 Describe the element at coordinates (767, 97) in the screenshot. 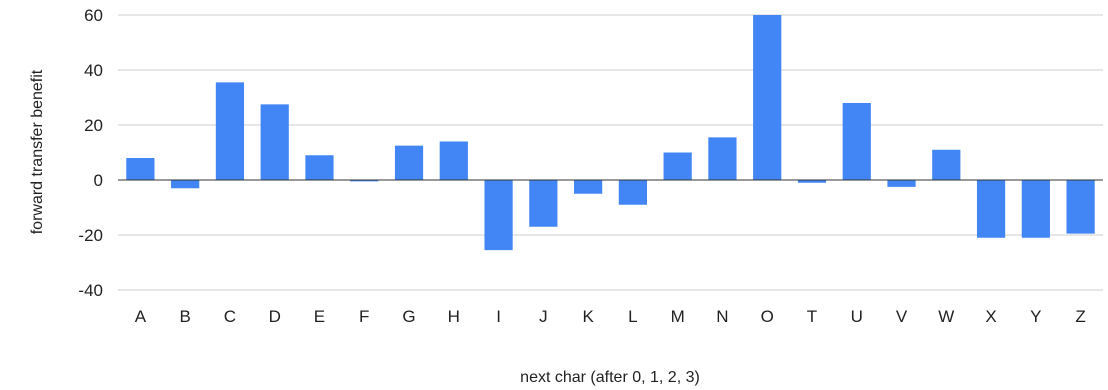

I see `bar-O` at that location.